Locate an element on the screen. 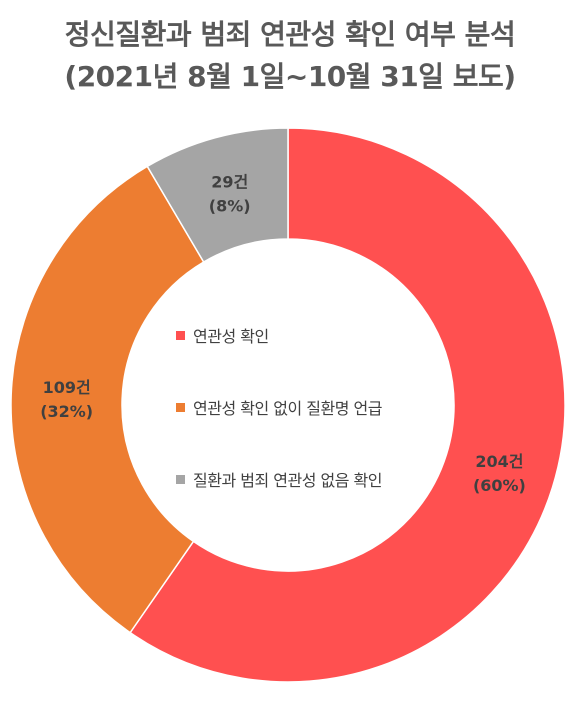 The height and width of the screenshot is (702, 580). data-label-mention-only-percent: (32%) is located at coordinates (66, 411).